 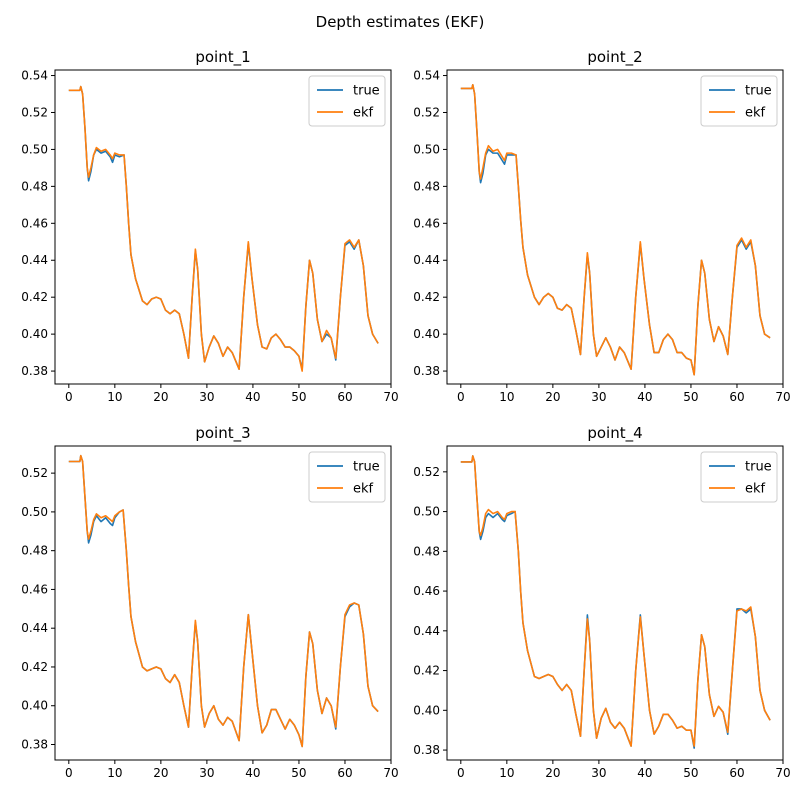 What do you see at coordinates (400, 22) in the screenshot?
I see `figure-title: Depth estimates (EKF)` at bounding box center [400, 22].